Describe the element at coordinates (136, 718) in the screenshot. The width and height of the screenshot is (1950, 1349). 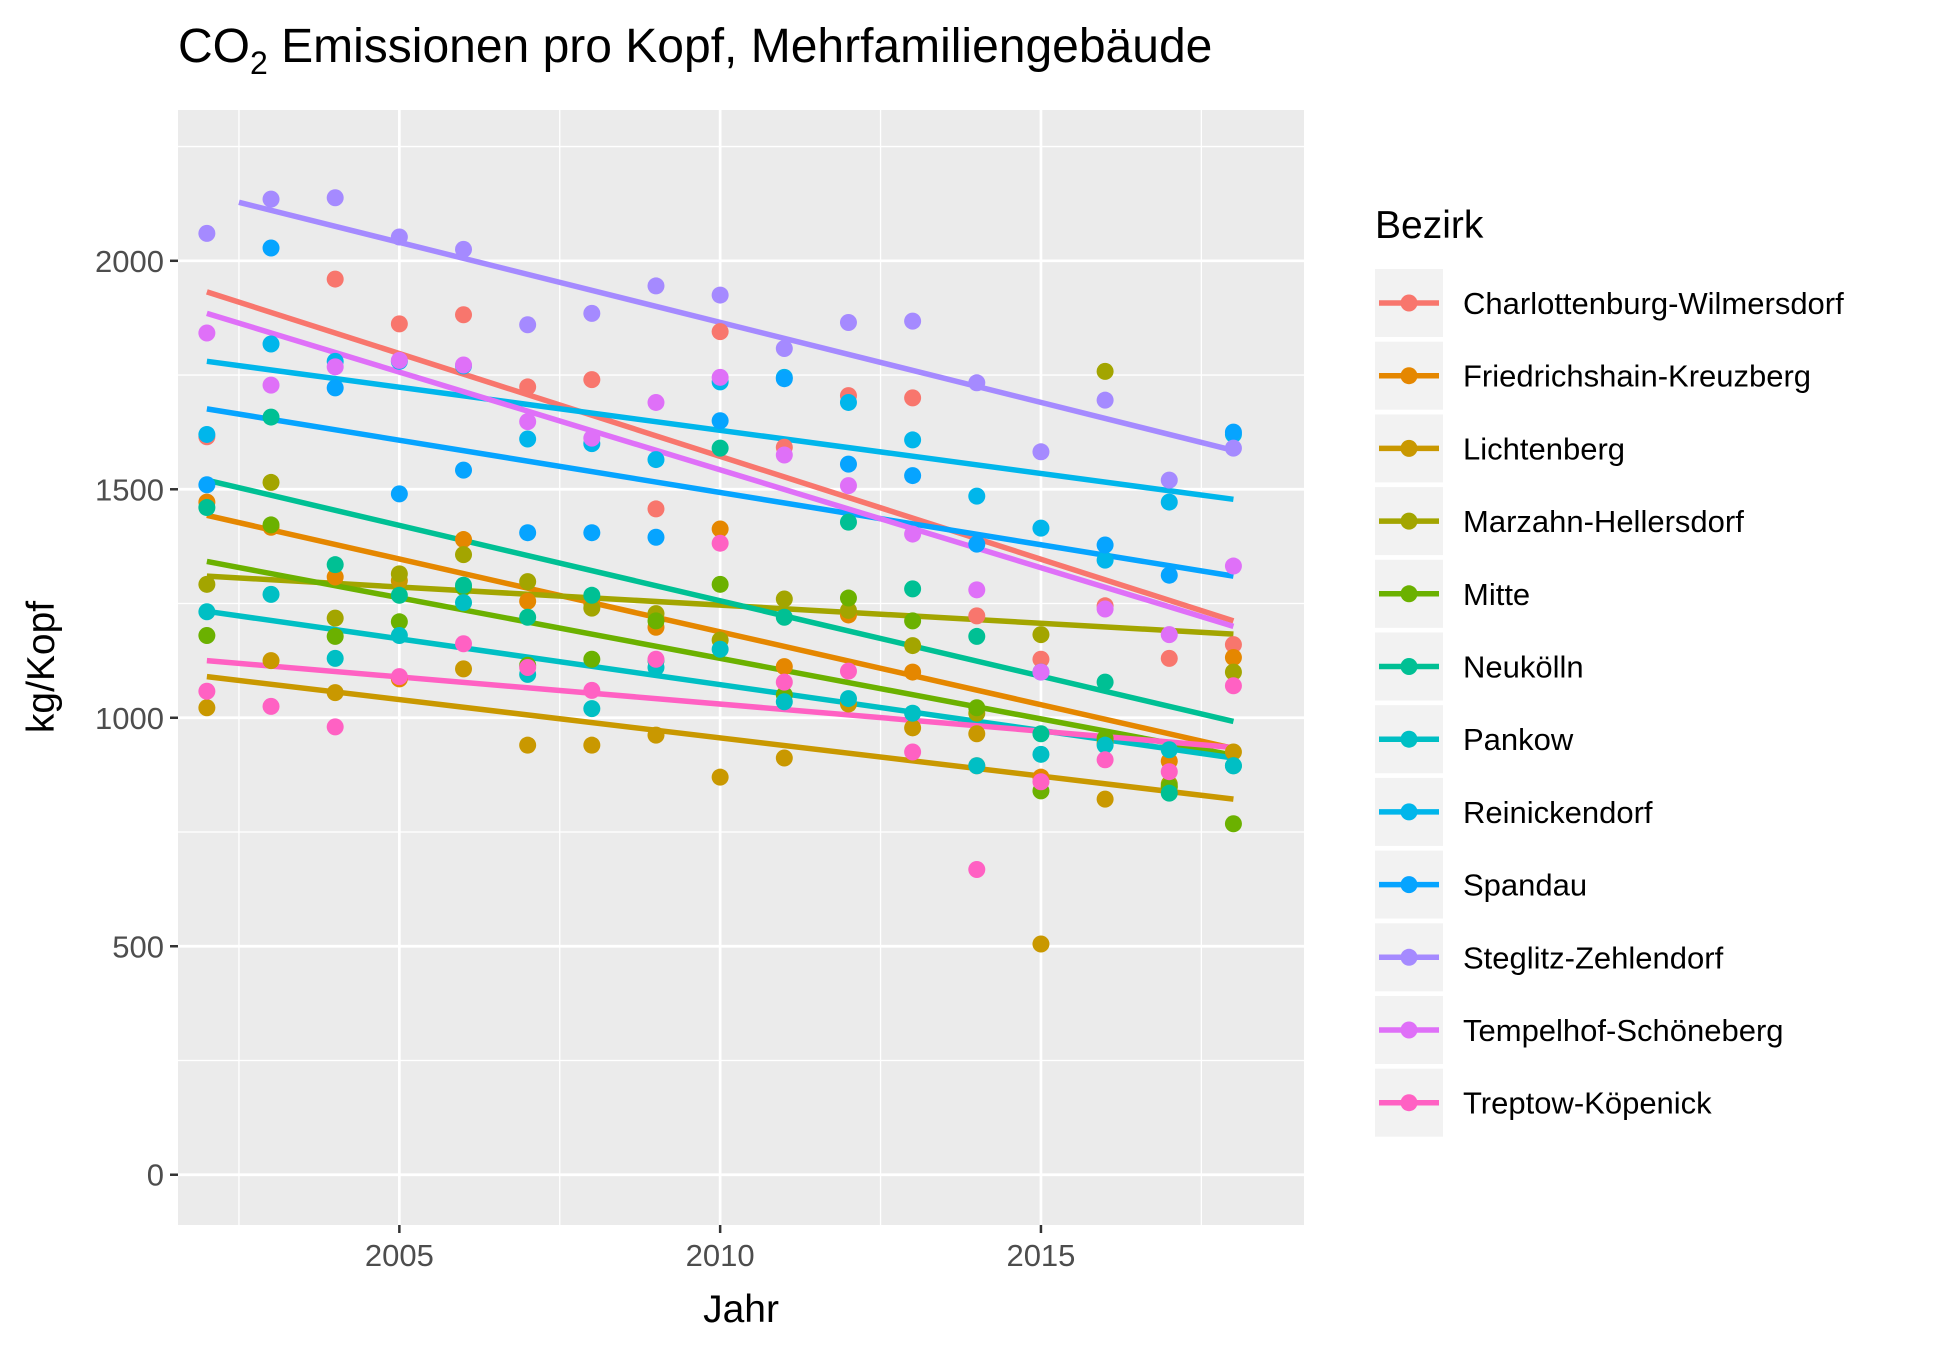
I see `y-axis: 0 500 1000 1500 2000` at that location.